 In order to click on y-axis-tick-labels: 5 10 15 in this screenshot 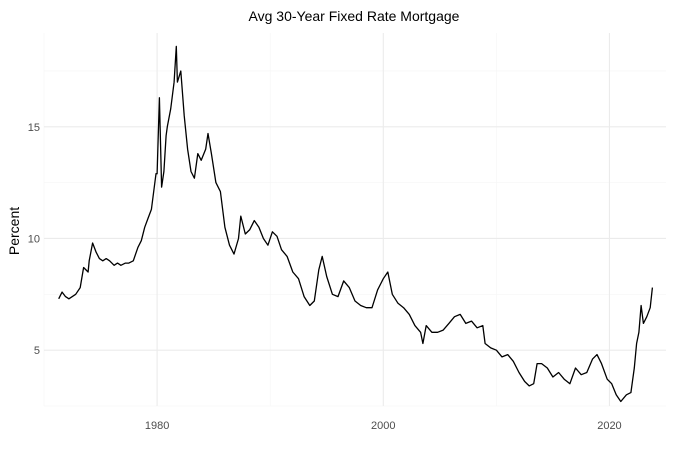, I will do `click(34, 239)`.